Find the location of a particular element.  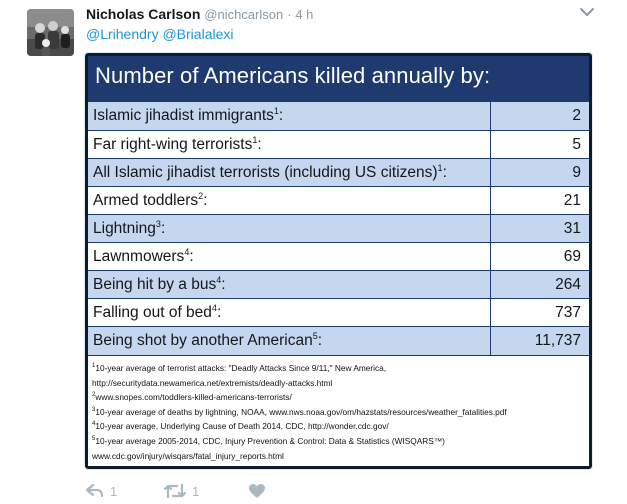

table-row: Falling out of bed4: 737 is located at coordinates (338, 313).